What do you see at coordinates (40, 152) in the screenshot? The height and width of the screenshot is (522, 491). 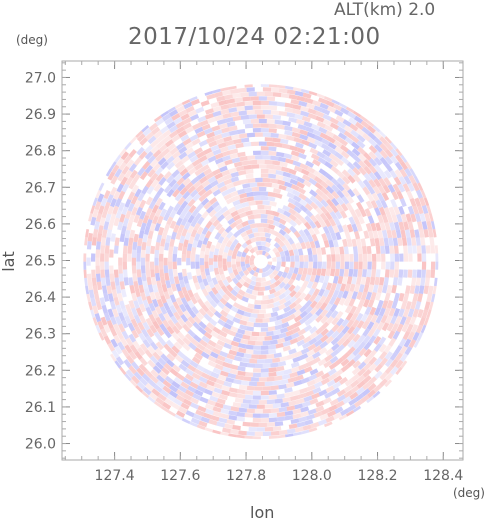 I see `y-tick-label: 26.8` at bounding box center [40, 152].